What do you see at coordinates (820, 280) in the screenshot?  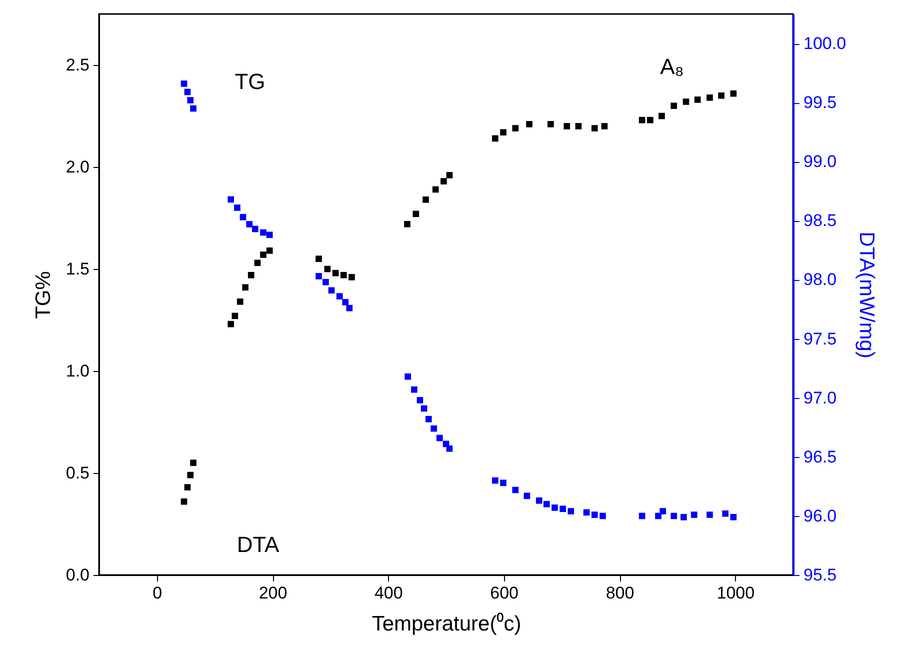 I see `y2-tick-label: 98.0` at bounding box center [820, 280].